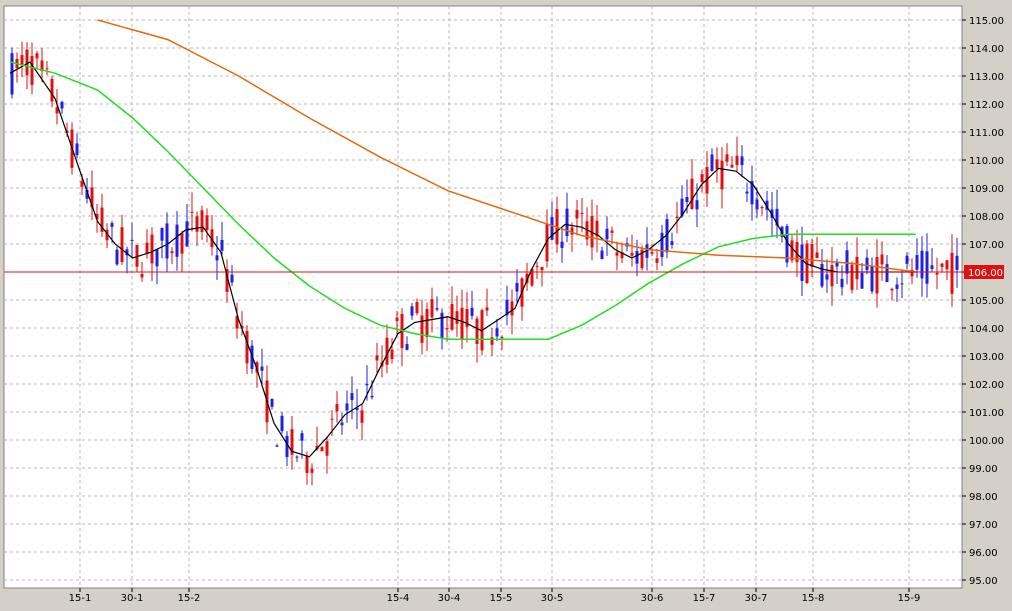 This screenshot has width=1012, height=611. I want to click on x-tick-label: 15-1, so click(80, 598).